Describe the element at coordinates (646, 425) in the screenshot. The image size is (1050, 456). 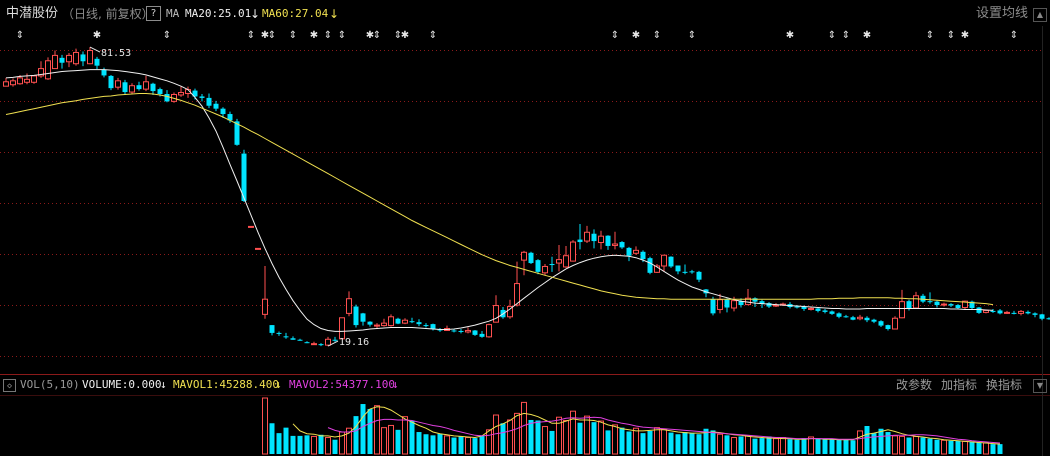
I see `volume-ma-lines` at that location.